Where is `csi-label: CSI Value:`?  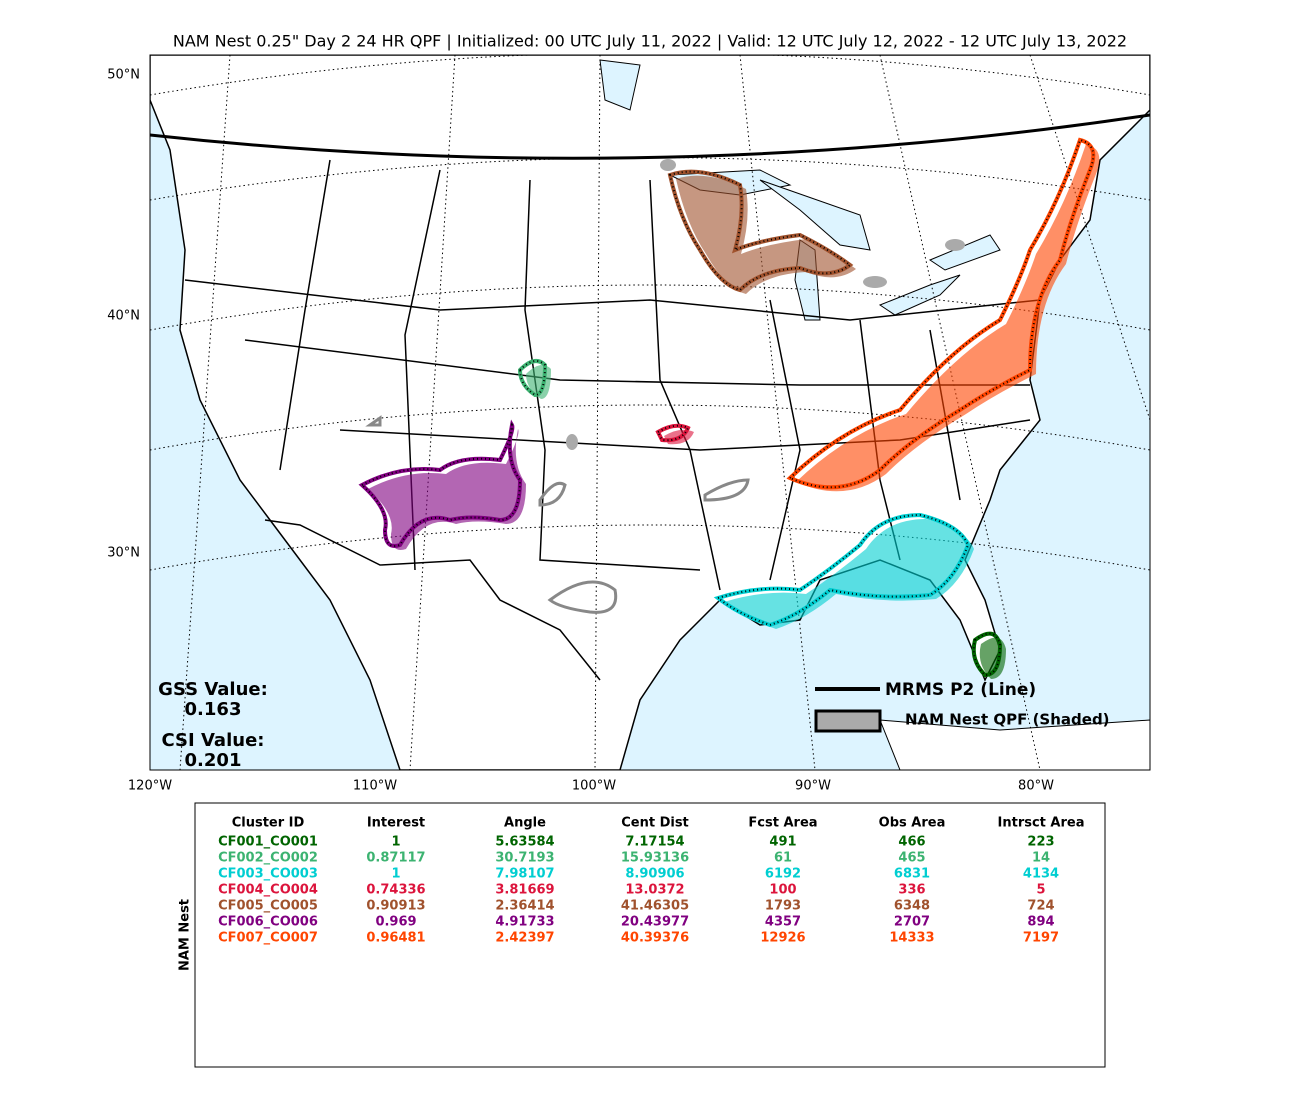 csi-label: CSI Value: is located at coordinates (213, 740).